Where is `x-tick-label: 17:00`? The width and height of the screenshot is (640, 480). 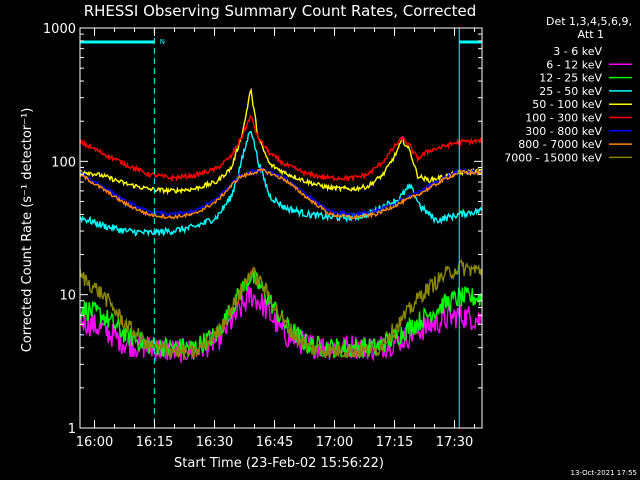 x-tick-label: 17:00 is located at coordinates (334, 442).